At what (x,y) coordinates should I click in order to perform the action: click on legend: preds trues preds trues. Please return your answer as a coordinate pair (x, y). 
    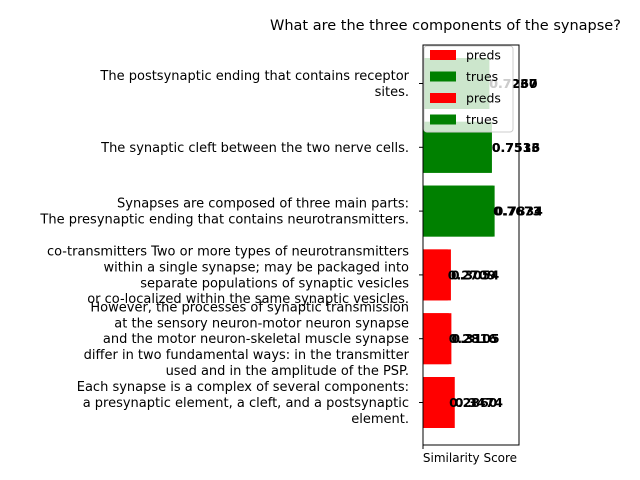
    Looking at the image, I should click on (468, 89).